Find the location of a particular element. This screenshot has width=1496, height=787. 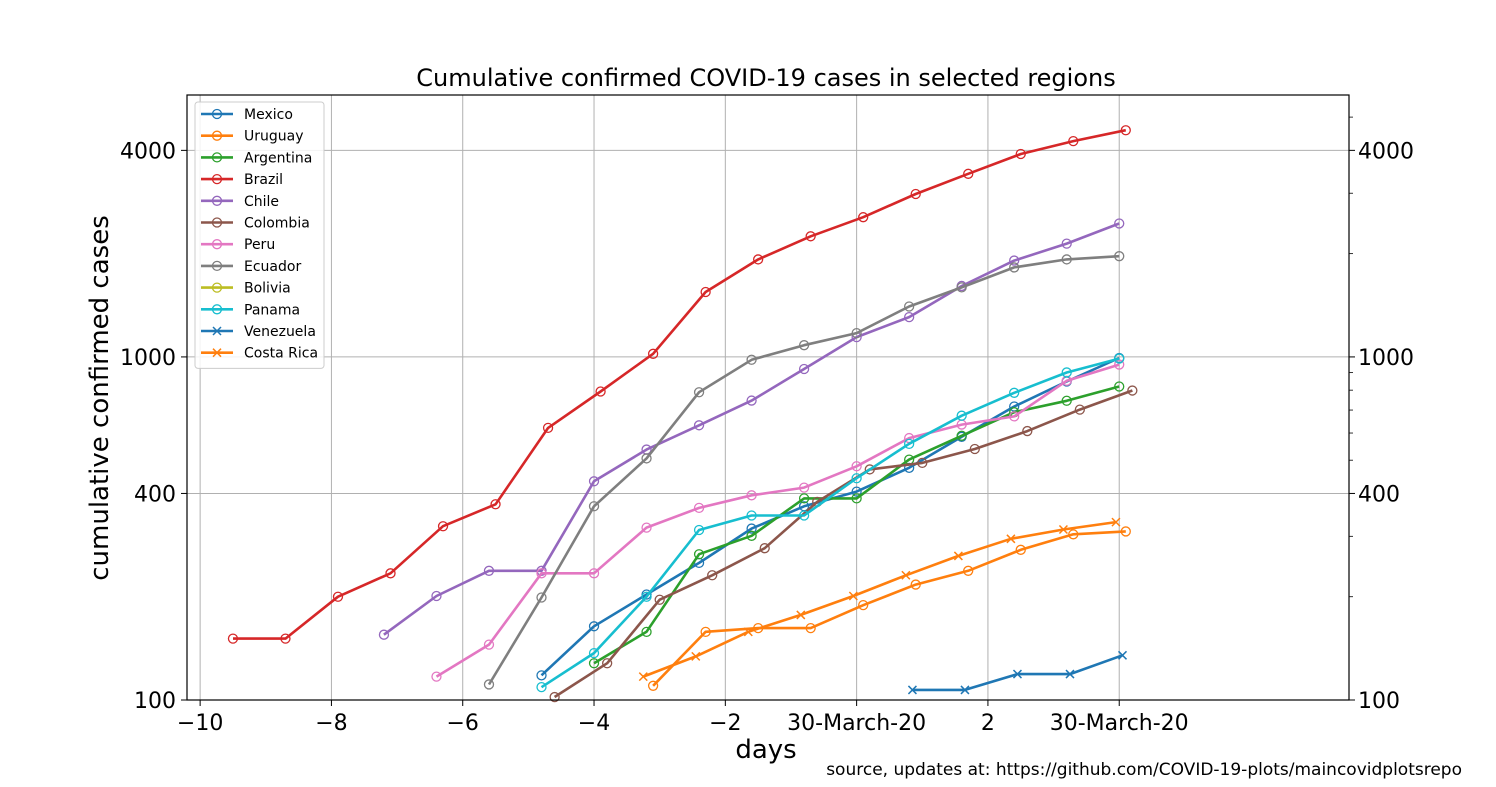

legend-box is located at coordinates (259, 235).